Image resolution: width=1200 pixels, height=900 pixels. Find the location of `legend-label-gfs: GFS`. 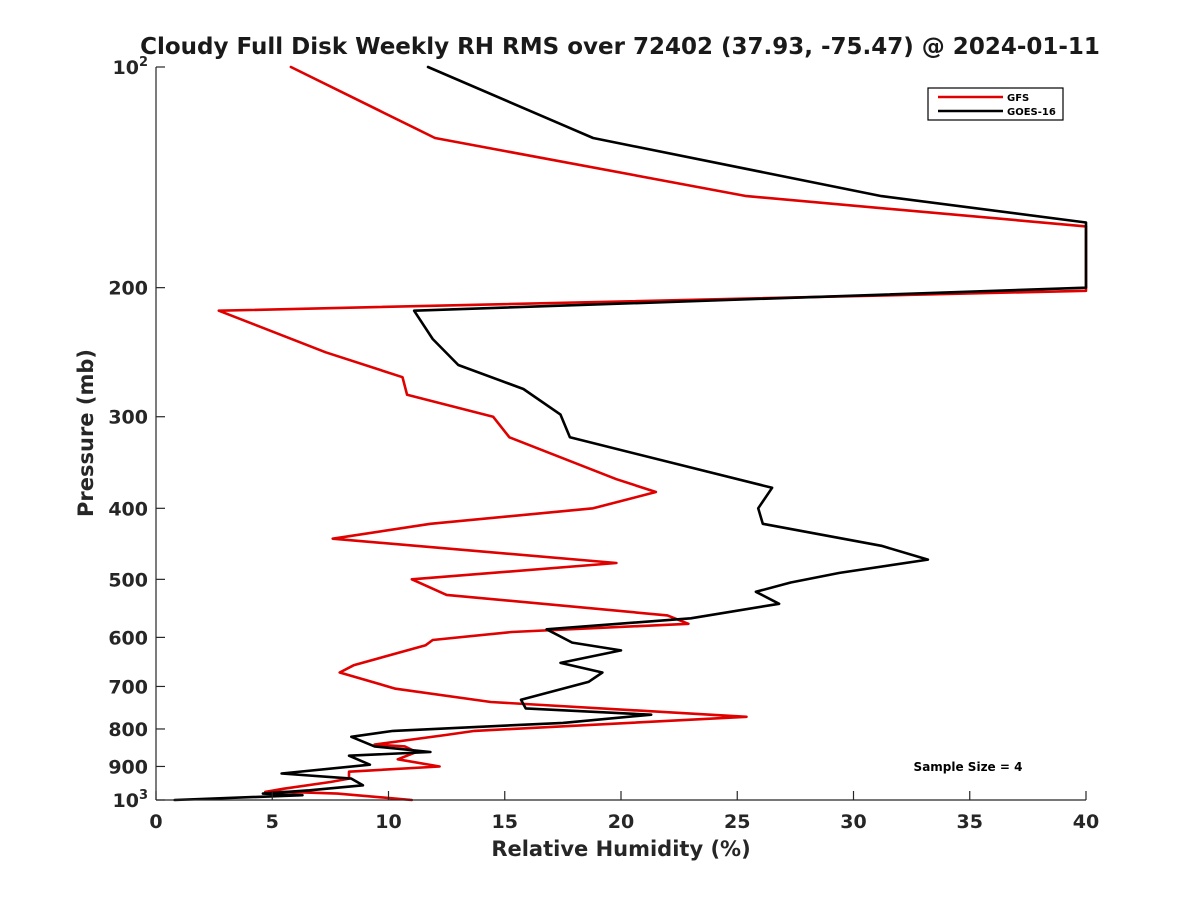

legend-label-gfs: GFS is located at coordinates (1018, 98).